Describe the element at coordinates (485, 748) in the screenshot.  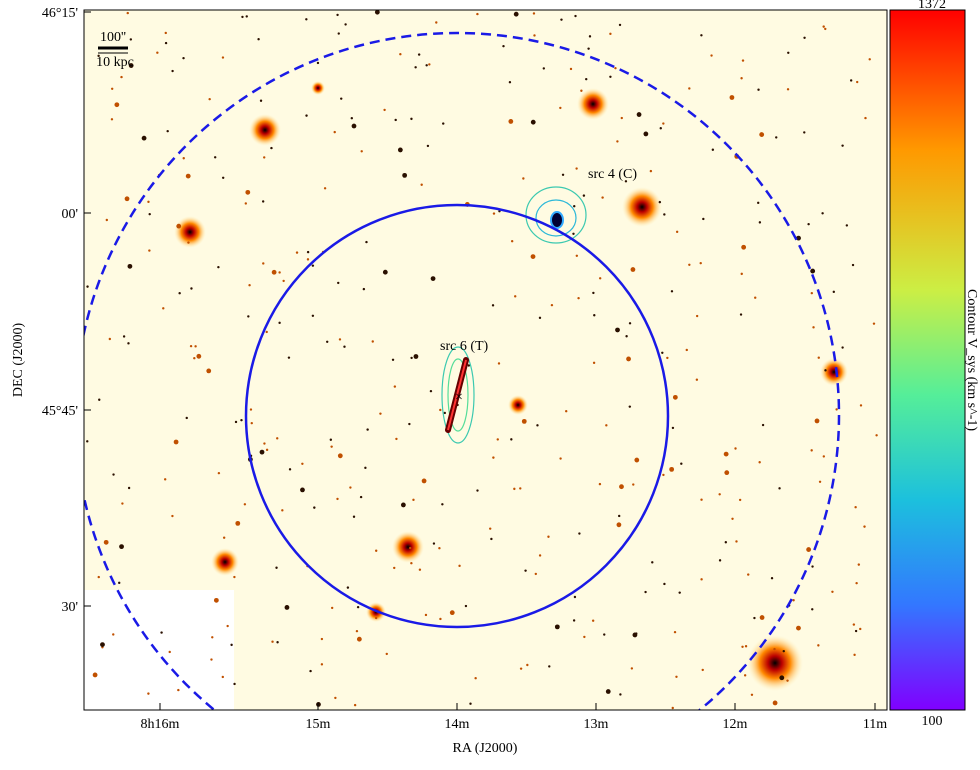
I see `x-axis-label: RA (J2000)` at that location.